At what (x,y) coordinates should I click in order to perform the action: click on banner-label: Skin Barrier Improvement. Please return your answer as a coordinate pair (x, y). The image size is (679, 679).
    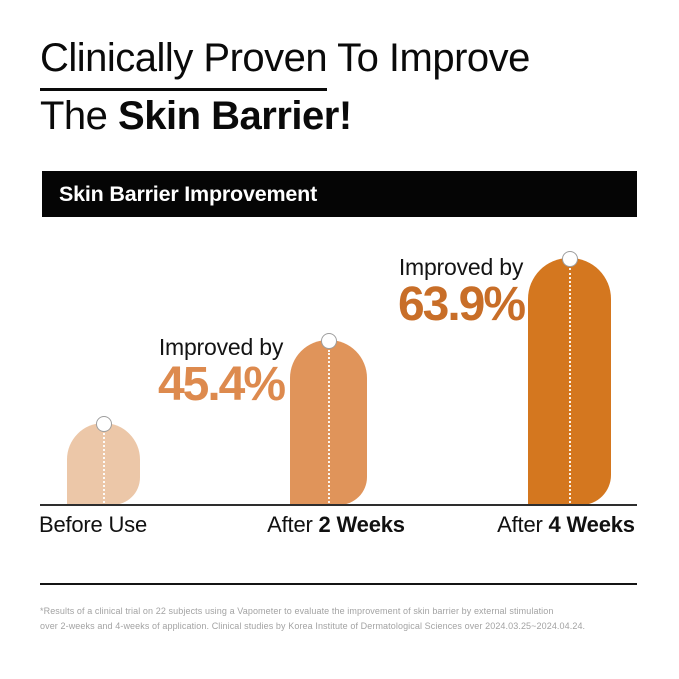
    Looking at the image, I should click on (188, 193).